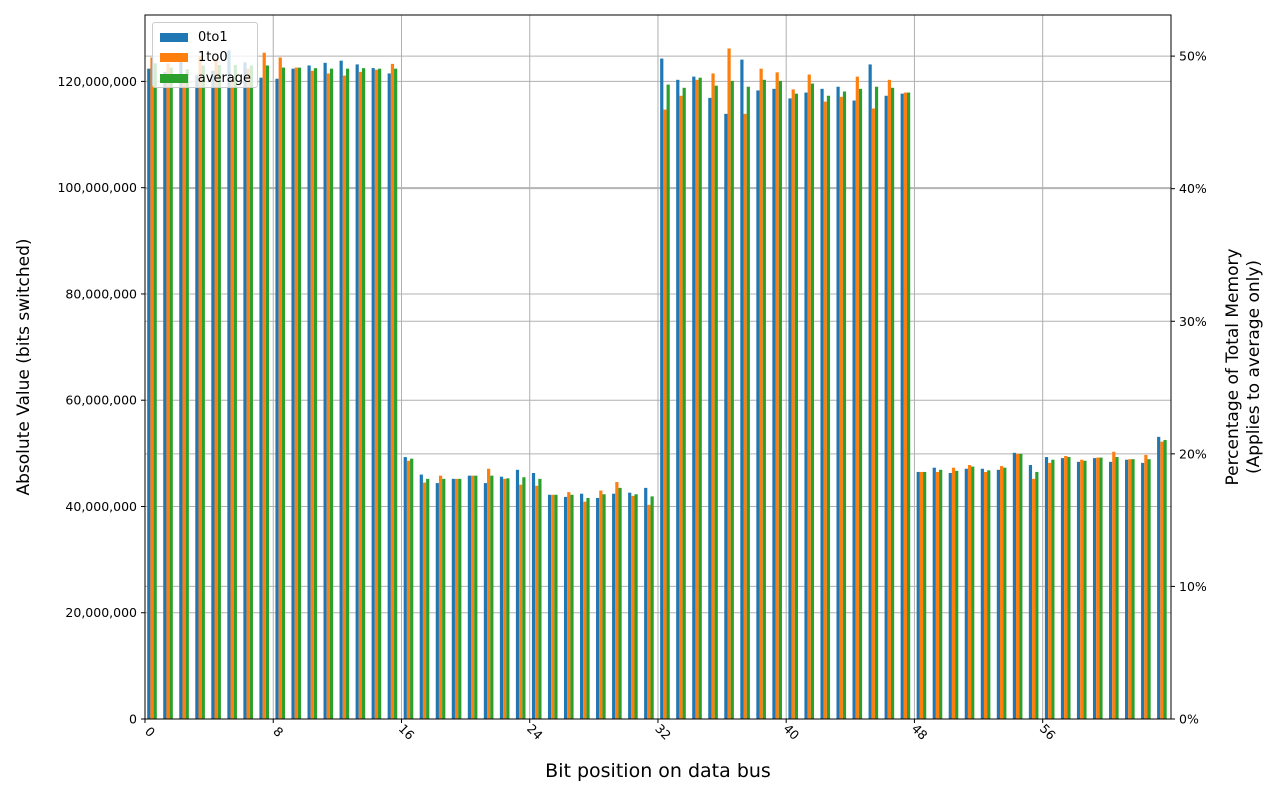 The height and width of the screenshot is (804, 1280). What do you see at coordinates (174, 37) in the screenshot?
I see `legend-swatch-blue-icon` at bounding box center [174, 37].